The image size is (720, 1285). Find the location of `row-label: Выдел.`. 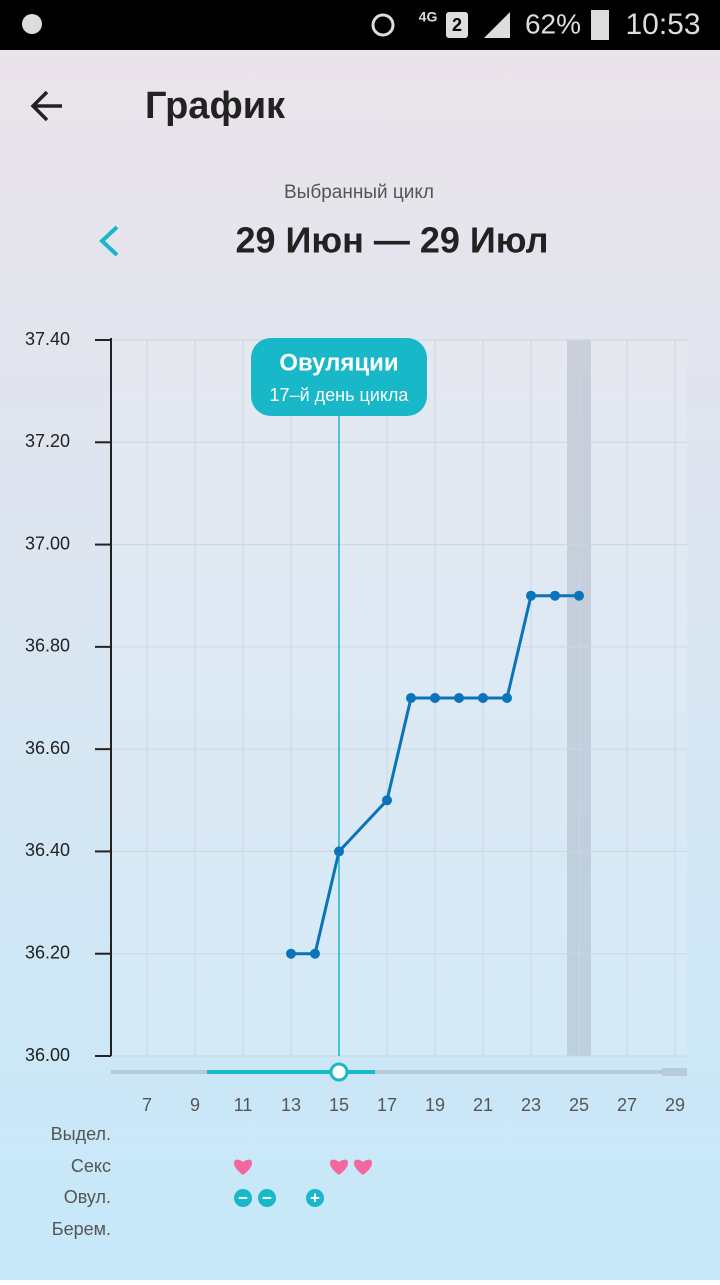

row-label: Выдел. is located at coordinates (81, 1134).